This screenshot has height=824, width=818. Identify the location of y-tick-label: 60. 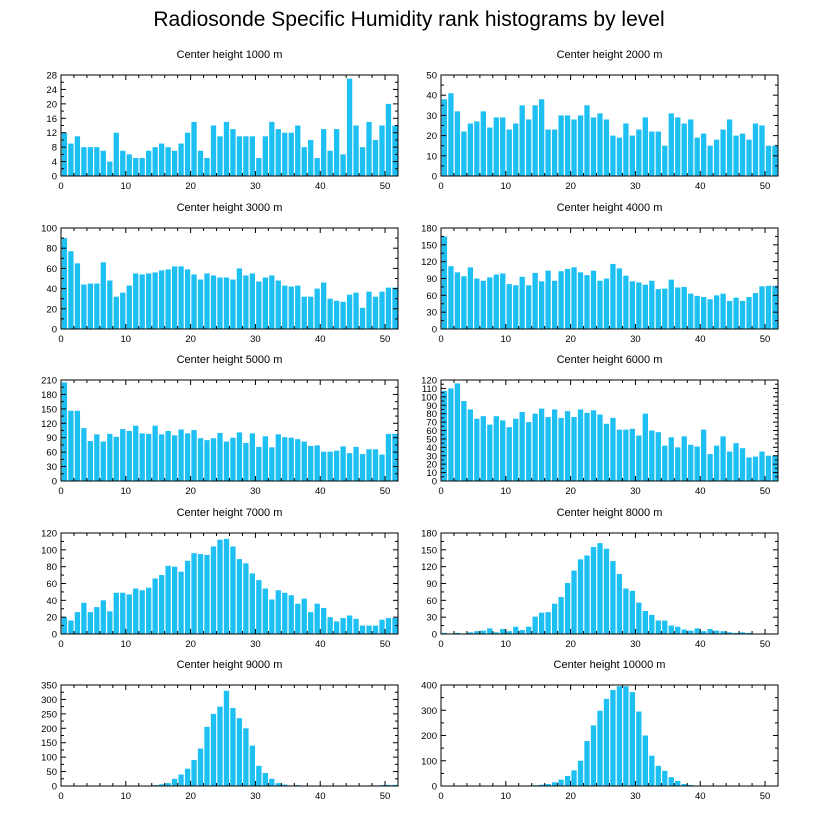
(431, 601).